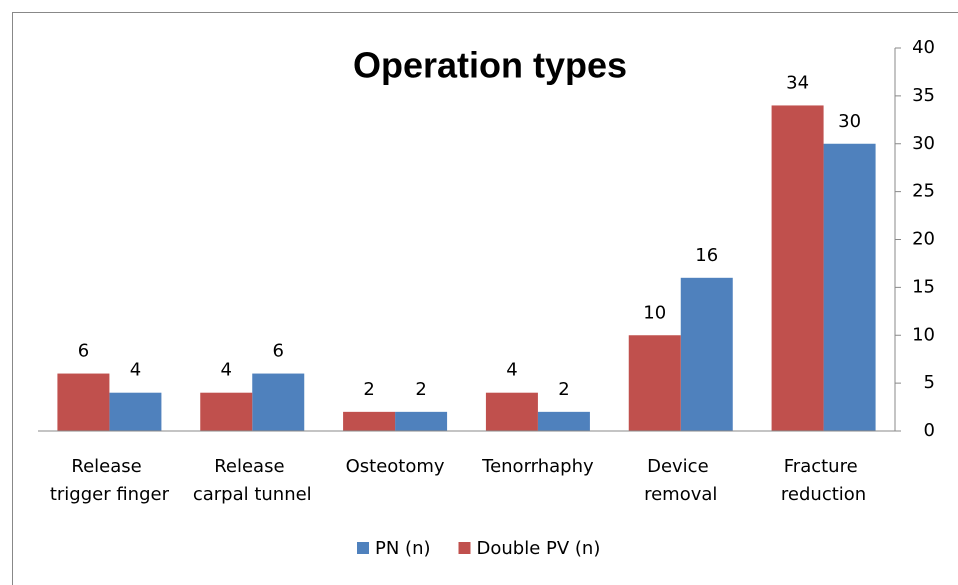 This screenshot has width=958, height=585. I want to click on y-tick-label: 0, so click(929, 430).